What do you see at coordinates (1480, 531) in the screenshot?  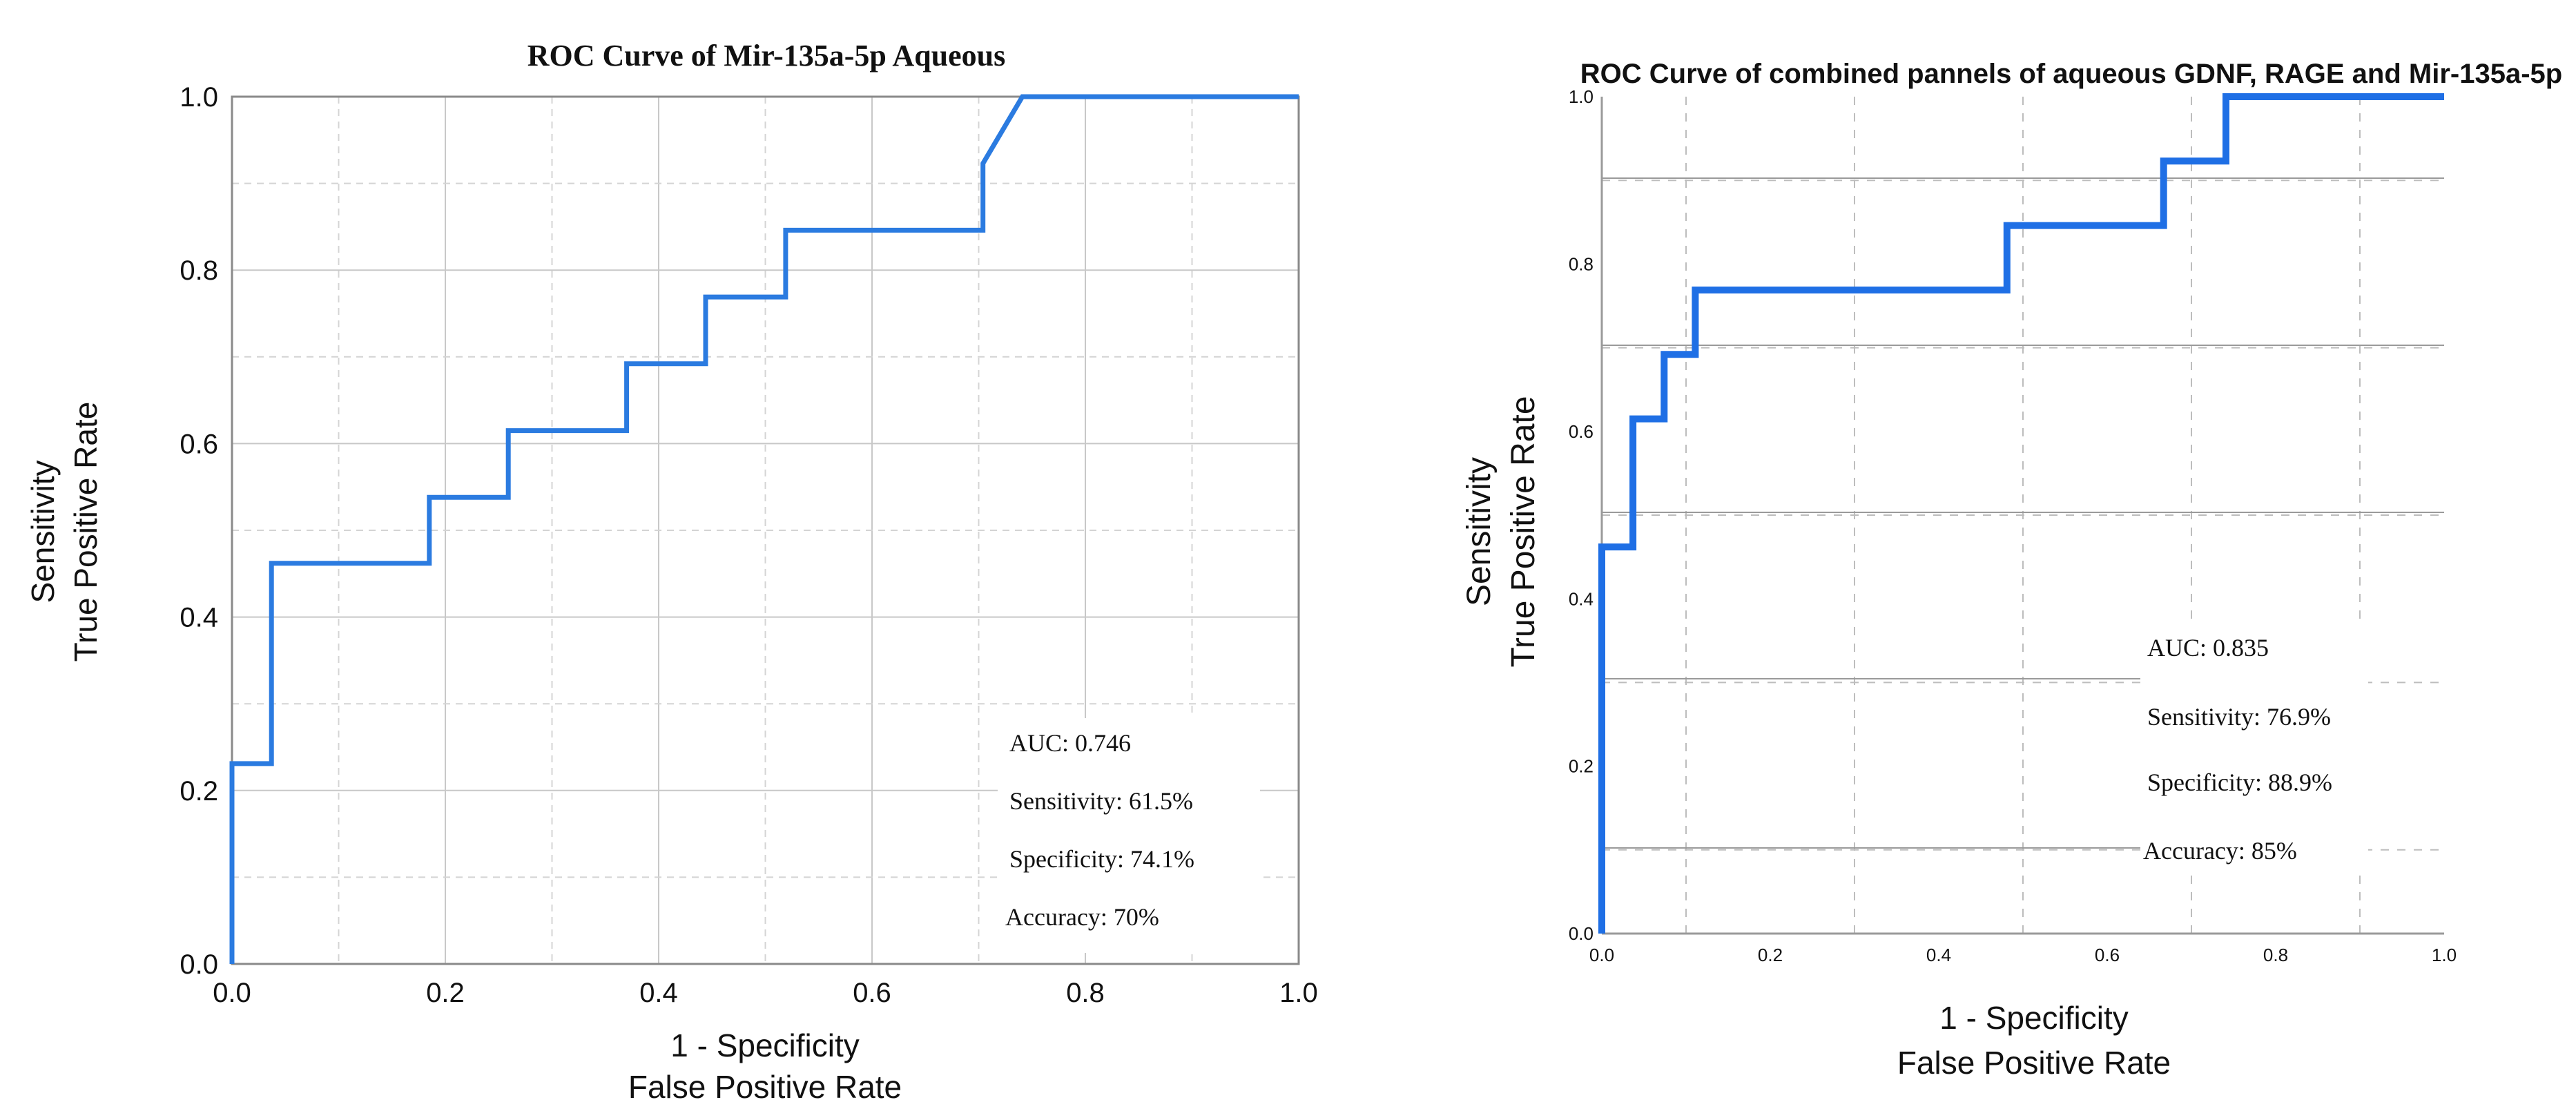 I see `chart-2-ylabel-line1: Sensitivity` at bounding box center [1480, 531].